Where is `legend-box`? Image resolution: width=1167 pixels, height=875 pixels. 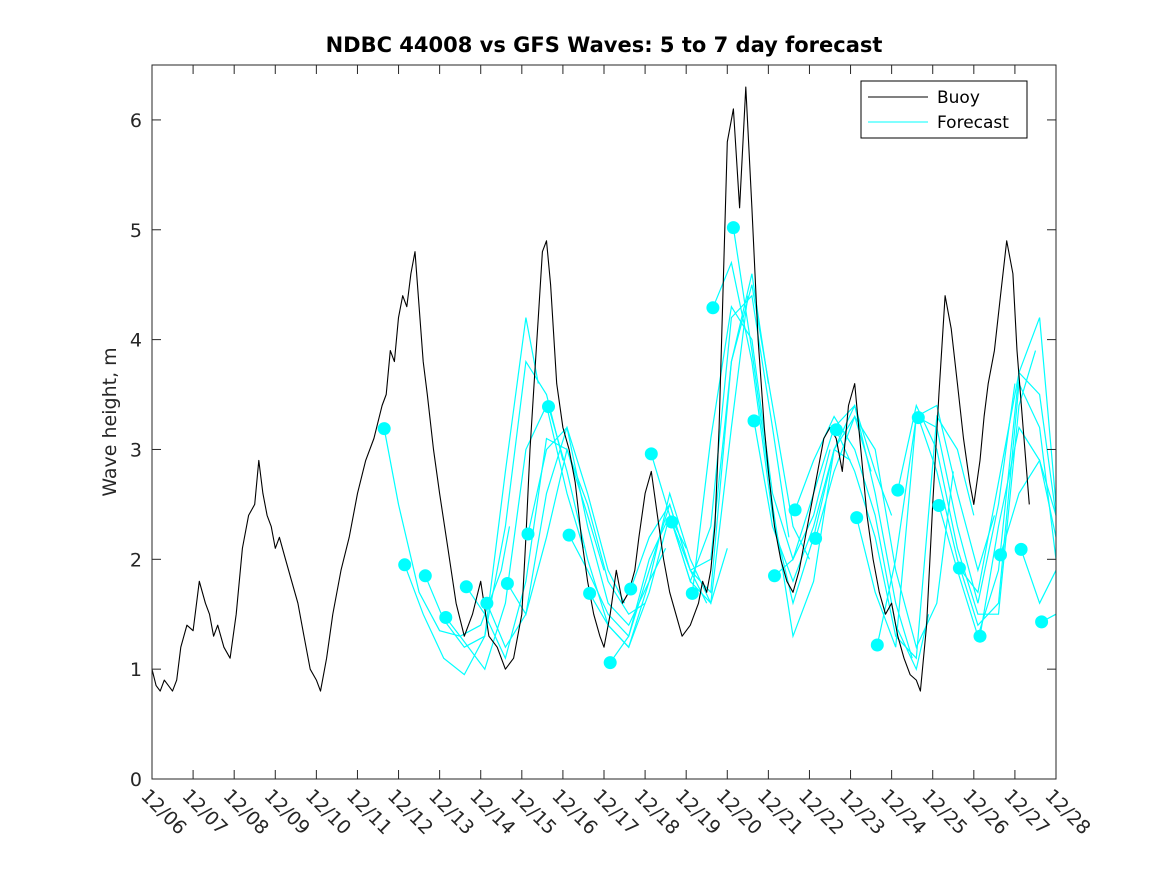 legend-box is located at coordinates (944, 109).